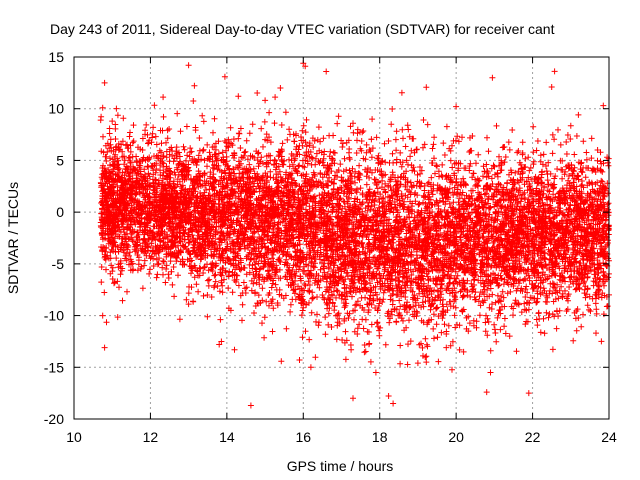  Describe the element at coordinates (54, 419) in the screenshot. I see `y-tick-label: -20` at that location.